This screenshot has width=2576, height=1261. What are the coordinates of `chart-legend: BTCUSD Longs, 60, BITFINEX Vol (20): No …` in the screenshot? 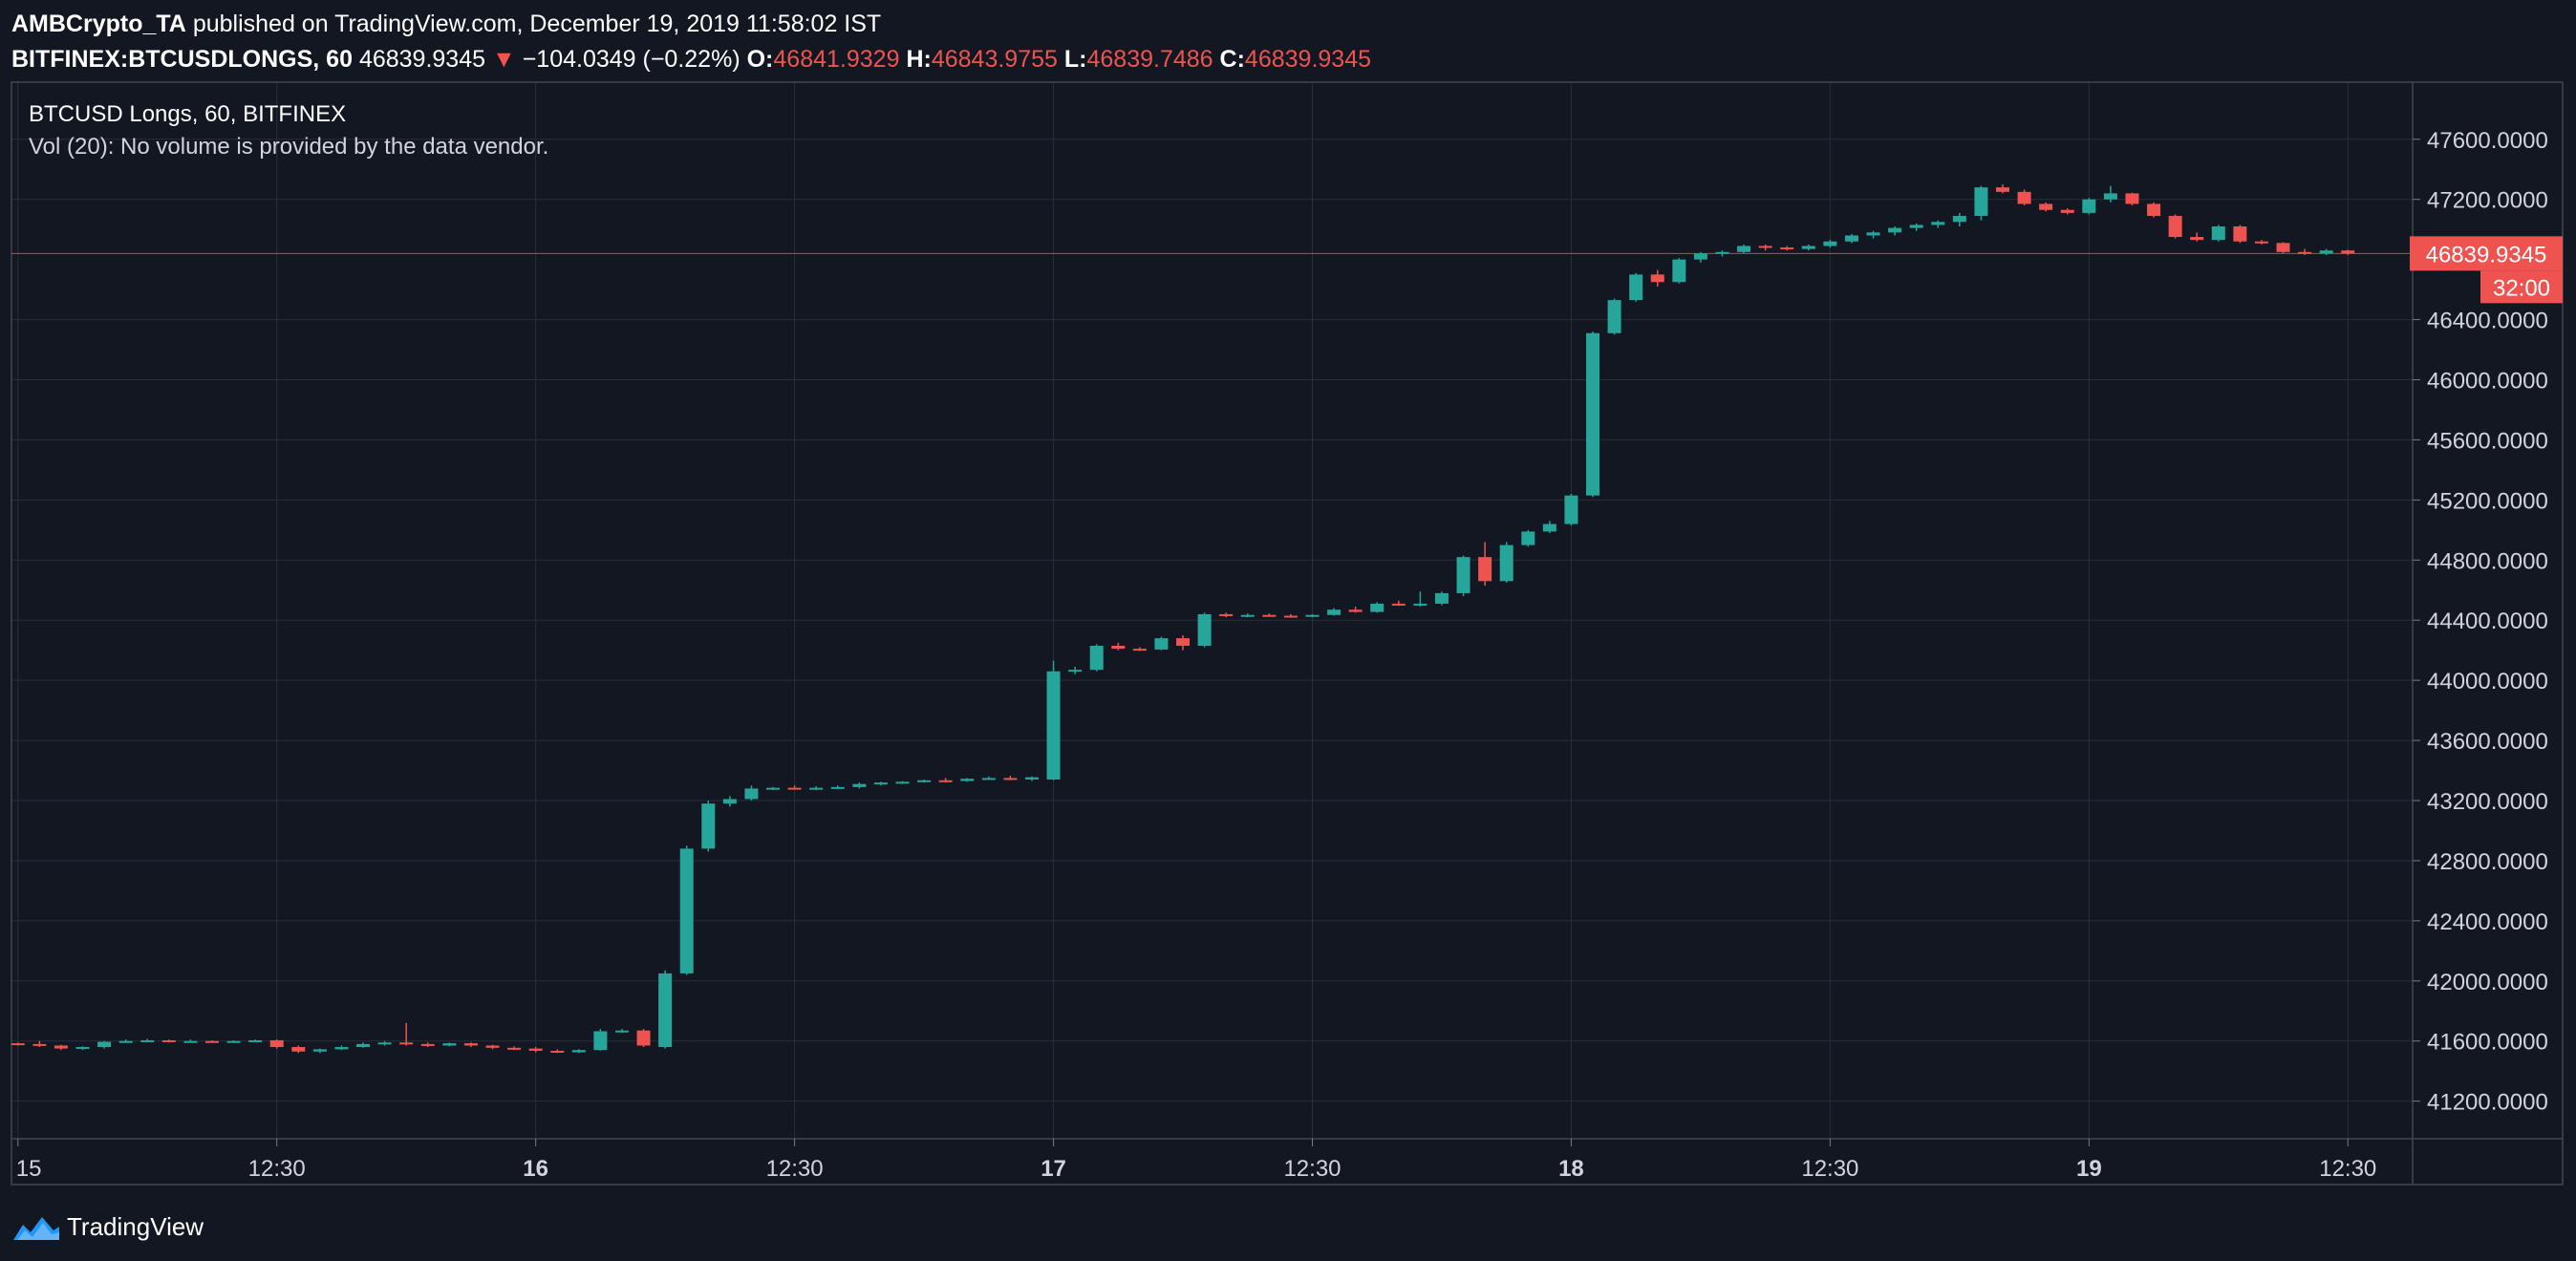 It's located at (288, 130).